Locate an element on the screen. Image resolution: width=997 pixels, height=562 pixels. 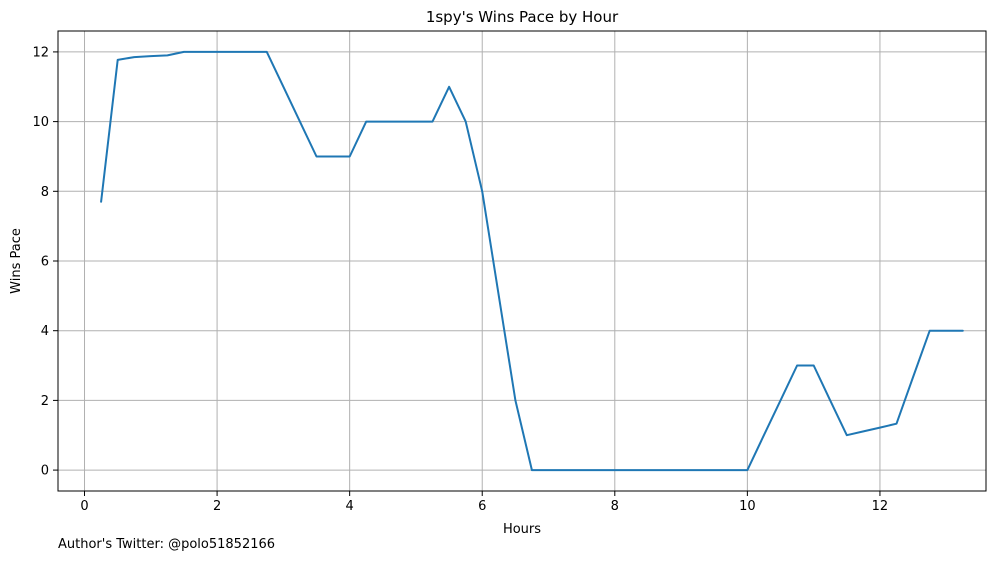
x-tick-label: 6 is located at coordinates (482, 506).